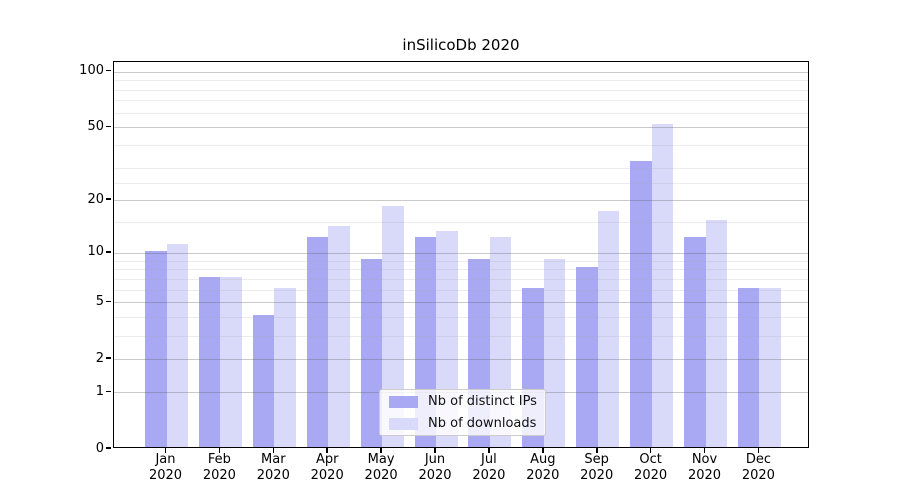  Describe the element at coordinates (99, 301) in the screenshot. I see `y-tick-label: 5` at that location.